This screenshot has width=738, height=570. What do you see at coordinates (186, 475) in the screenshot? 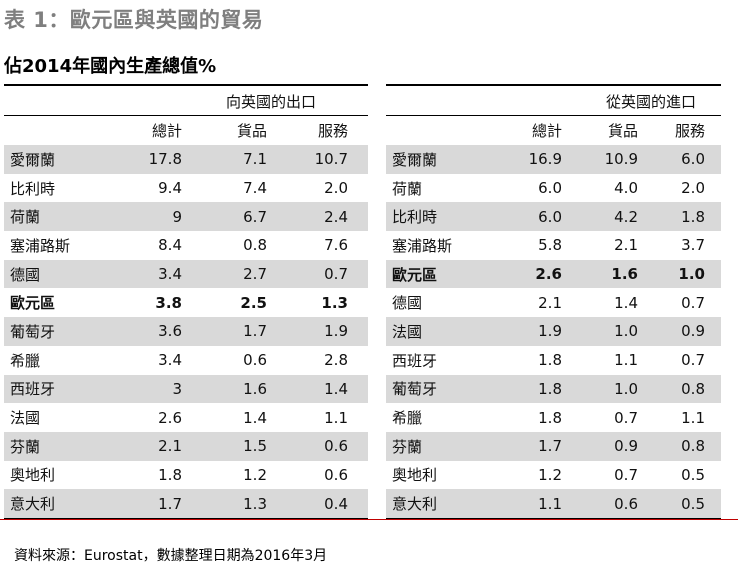
I see `table-row: 奧地利 1.8 1.2 0.6` at bounding box center [186, 475].